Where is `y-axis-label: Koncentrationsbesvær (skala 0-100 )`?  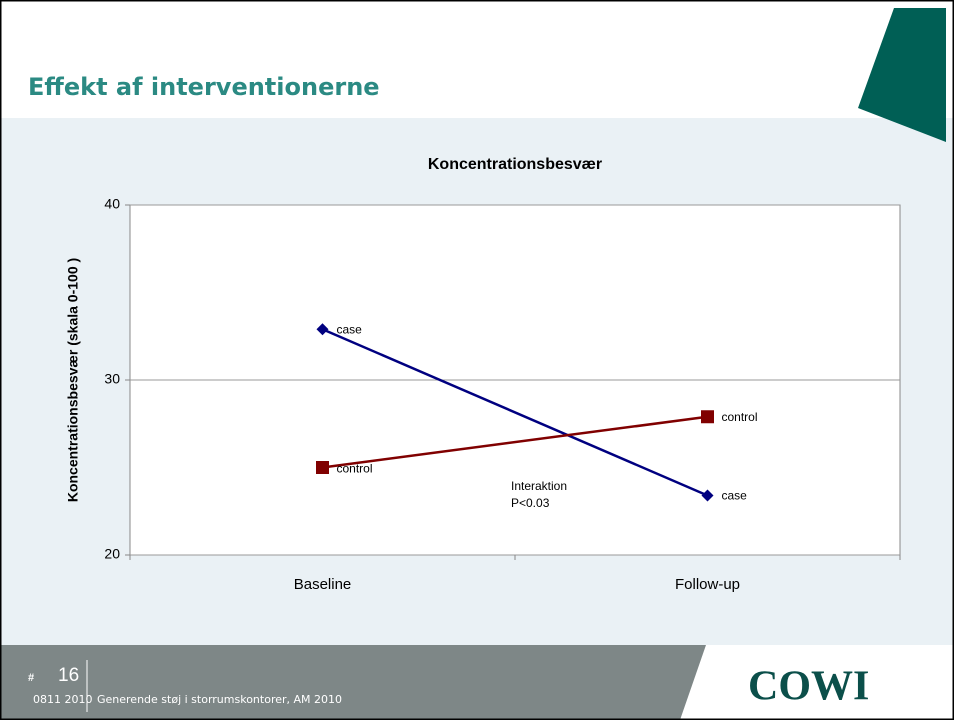 y-axis-label: Koncentrationsbesvær (skala 0-100 ) is located at coordinates (73, 380).